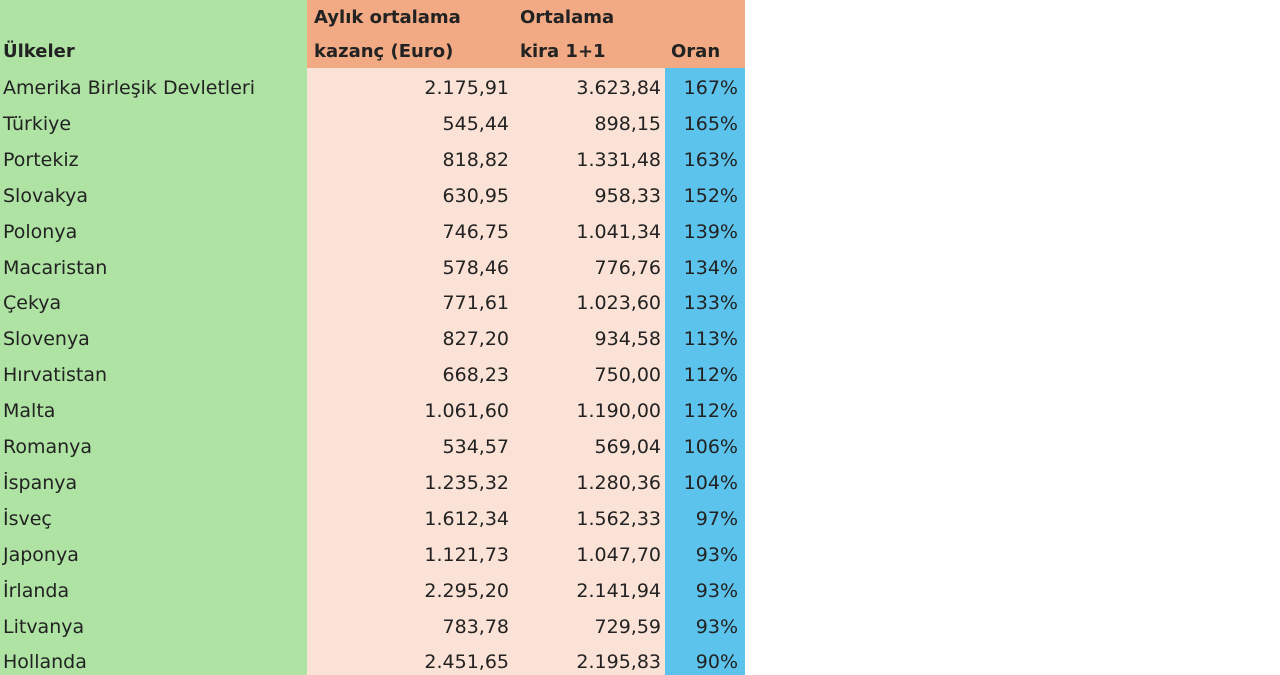  What do you see at coordinates (627, 375) in the screenshot?
I see `value-cell: 750,00` at bounding box center [627, 375].